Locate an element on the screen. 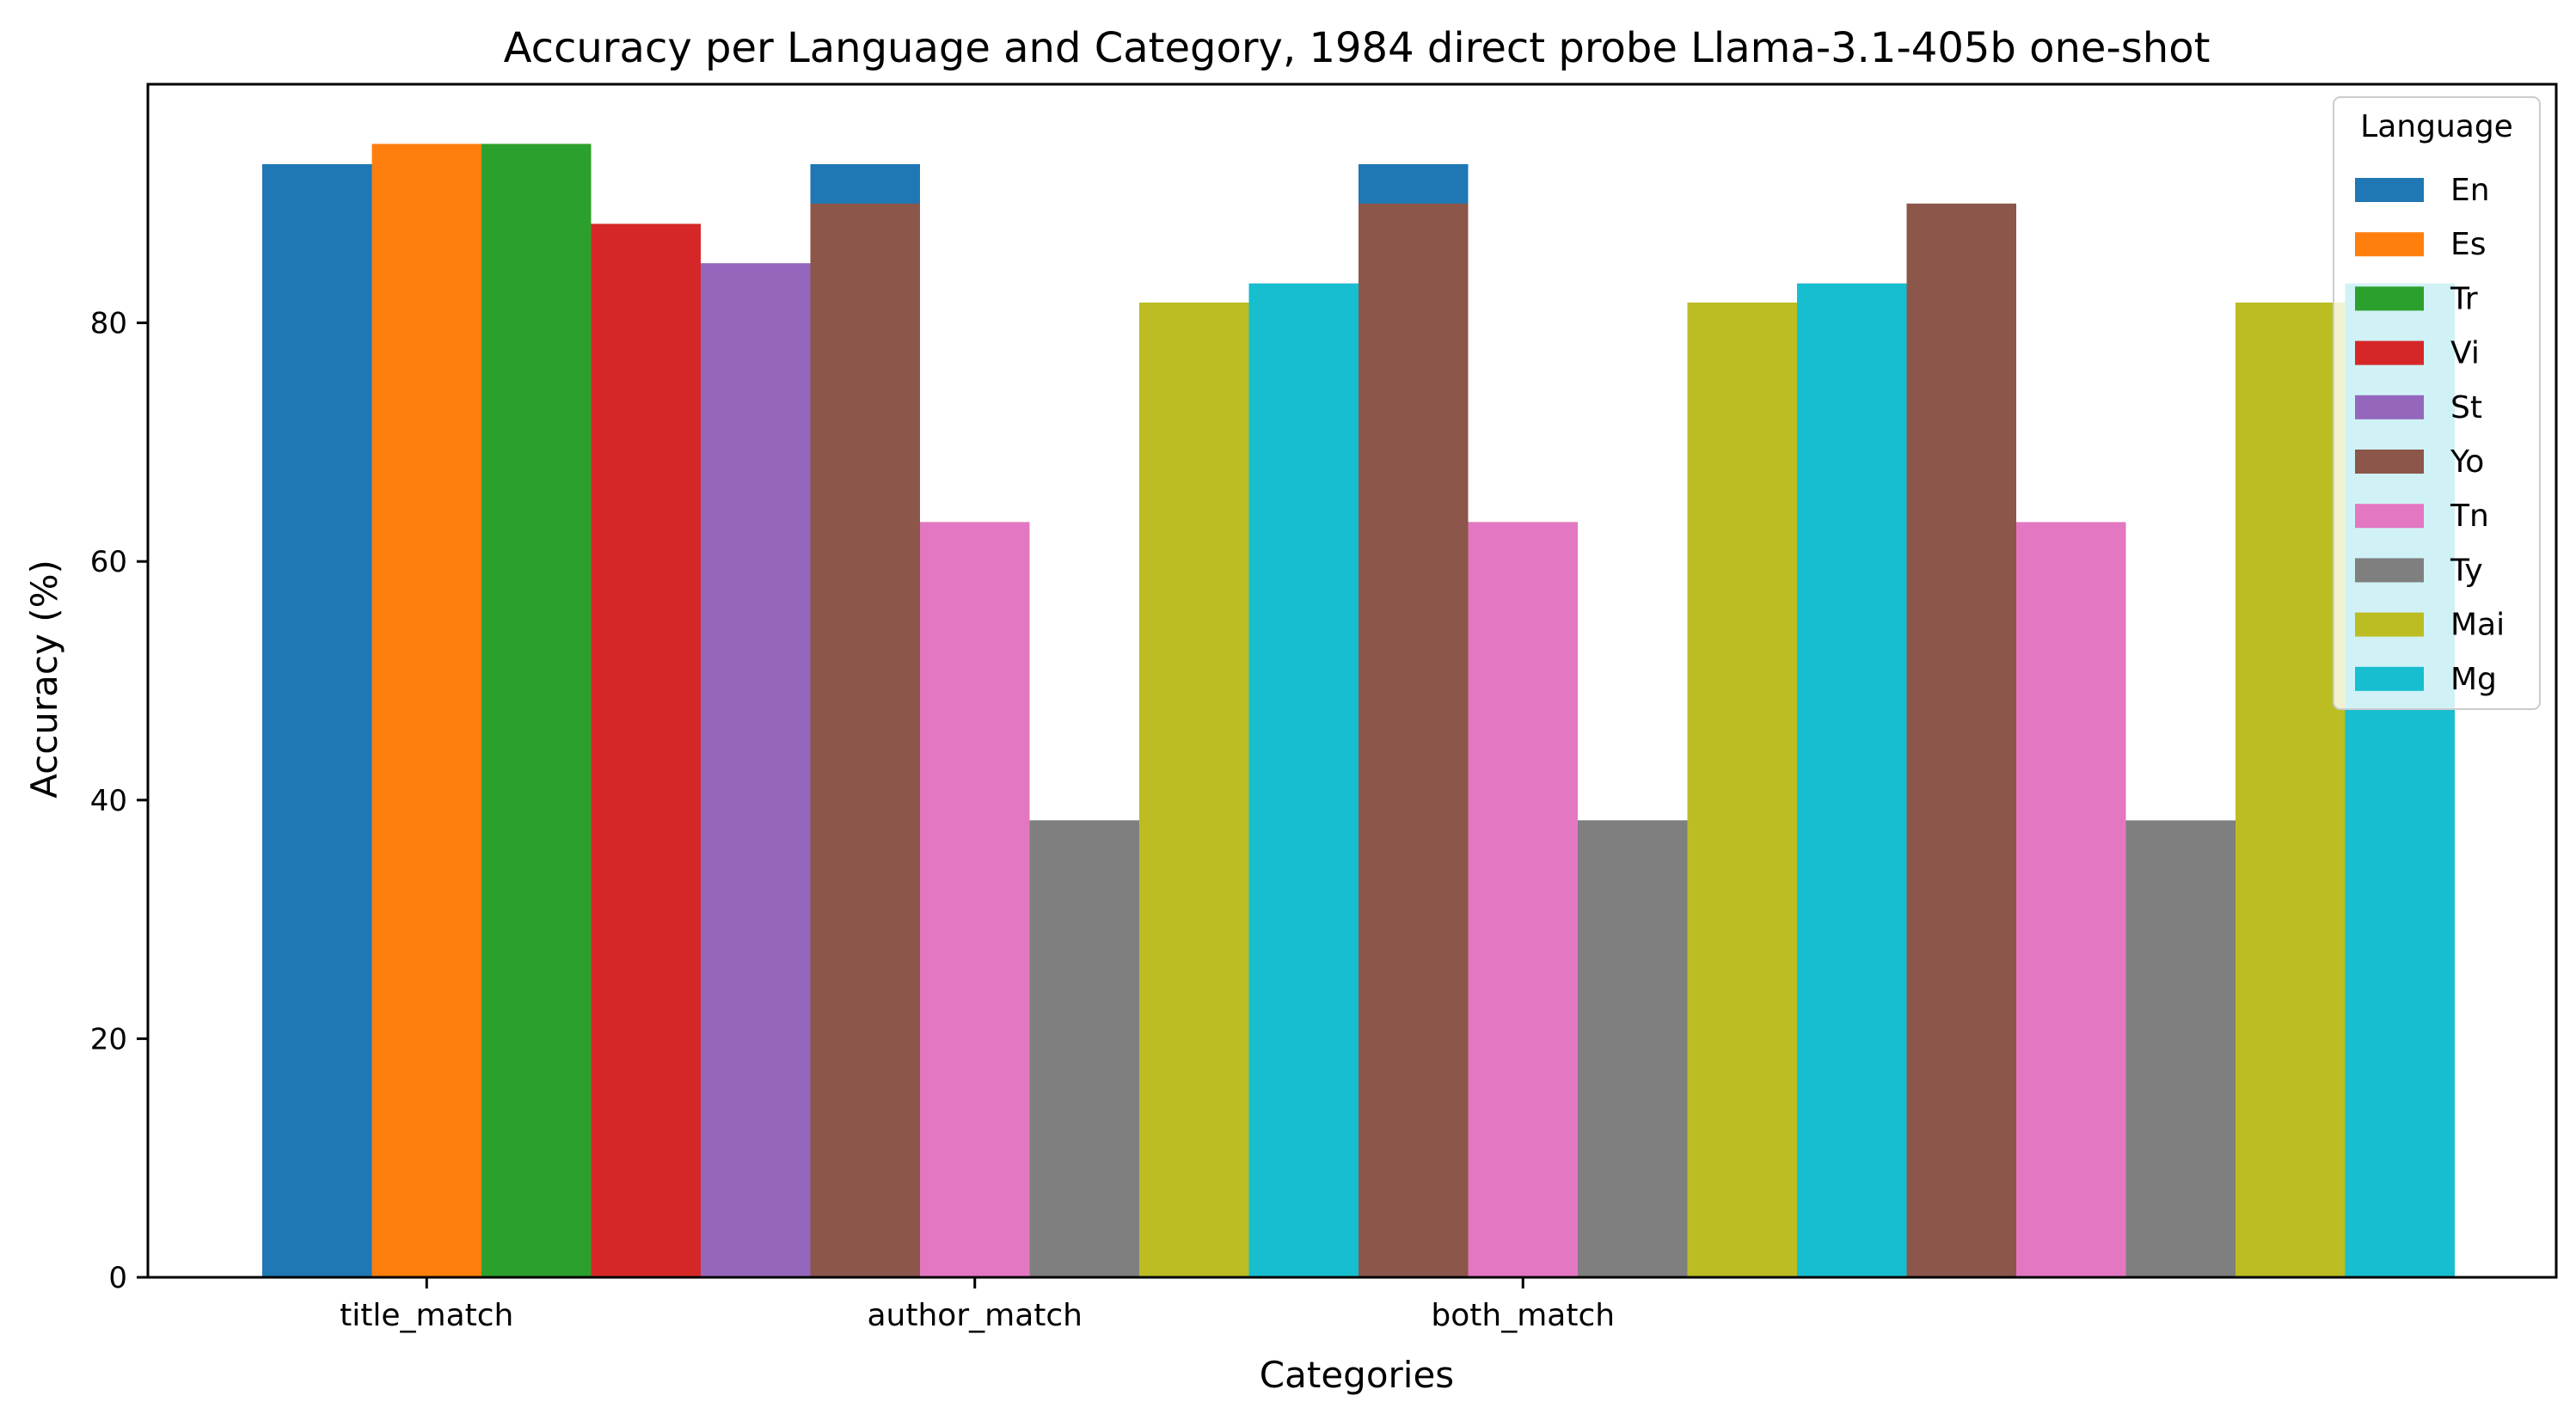 Image resolution: width=2576 pixels, height=1420 pixels. x-axis: title_match author_match both_match is located at coordinates (977, 1305).